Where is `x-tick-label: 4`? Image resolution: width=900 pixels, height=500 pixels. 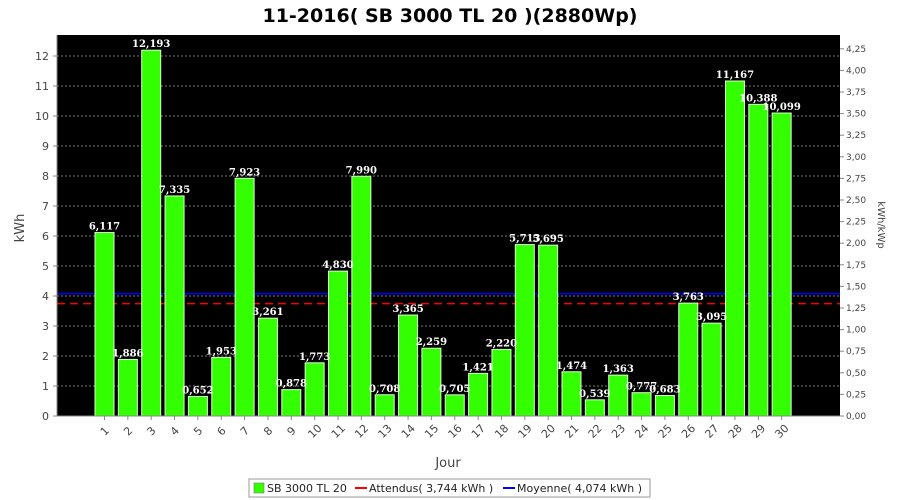 x-tick-label: 4 is located at coordinates (175, 431).